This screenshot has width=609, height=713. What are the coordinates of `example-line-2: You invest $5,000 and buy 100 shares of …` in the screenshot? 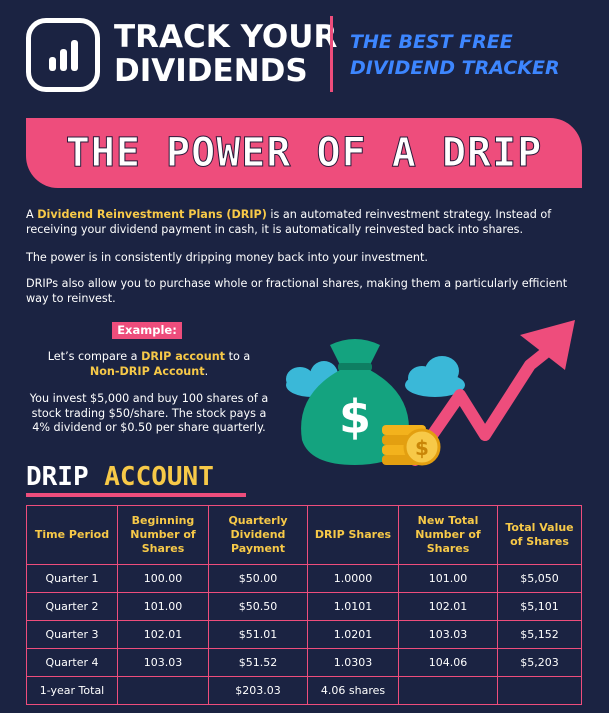 It's located at (149, 413).